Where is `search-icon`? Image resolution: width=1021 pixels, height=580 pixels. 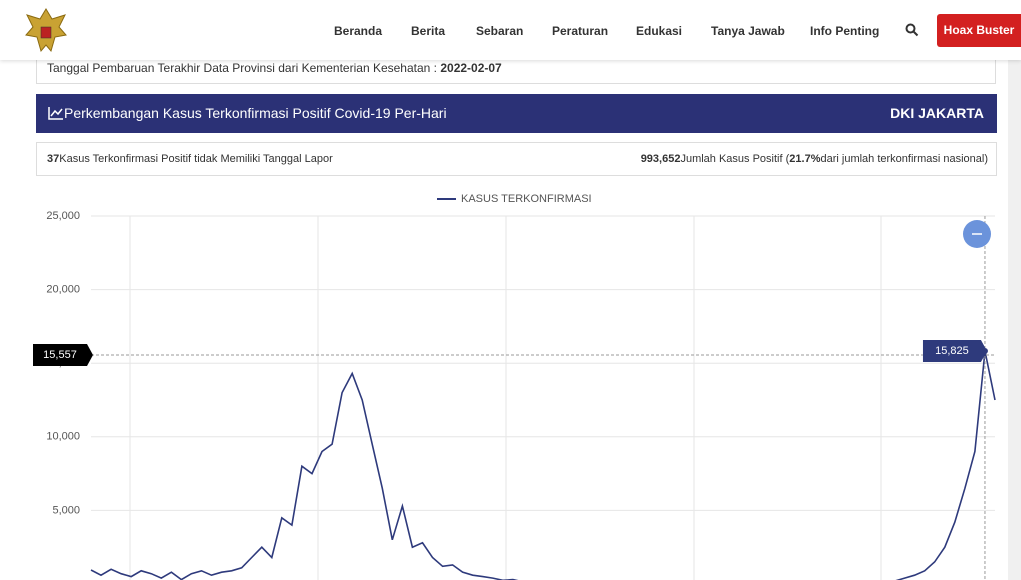
search-icon is located at coordinates (912, 30).